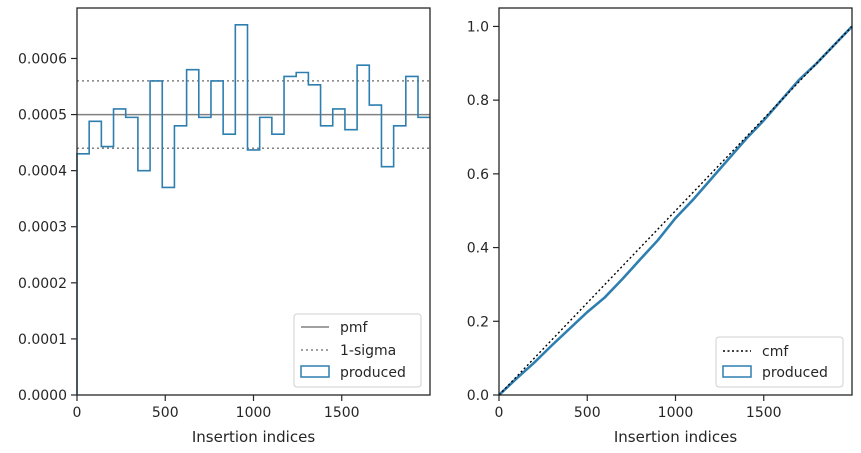 The image size is (861, 453). Describe the element at coordinates (478, 396) in the screenshot. I see `y-tick-label: 0.0` at that location.